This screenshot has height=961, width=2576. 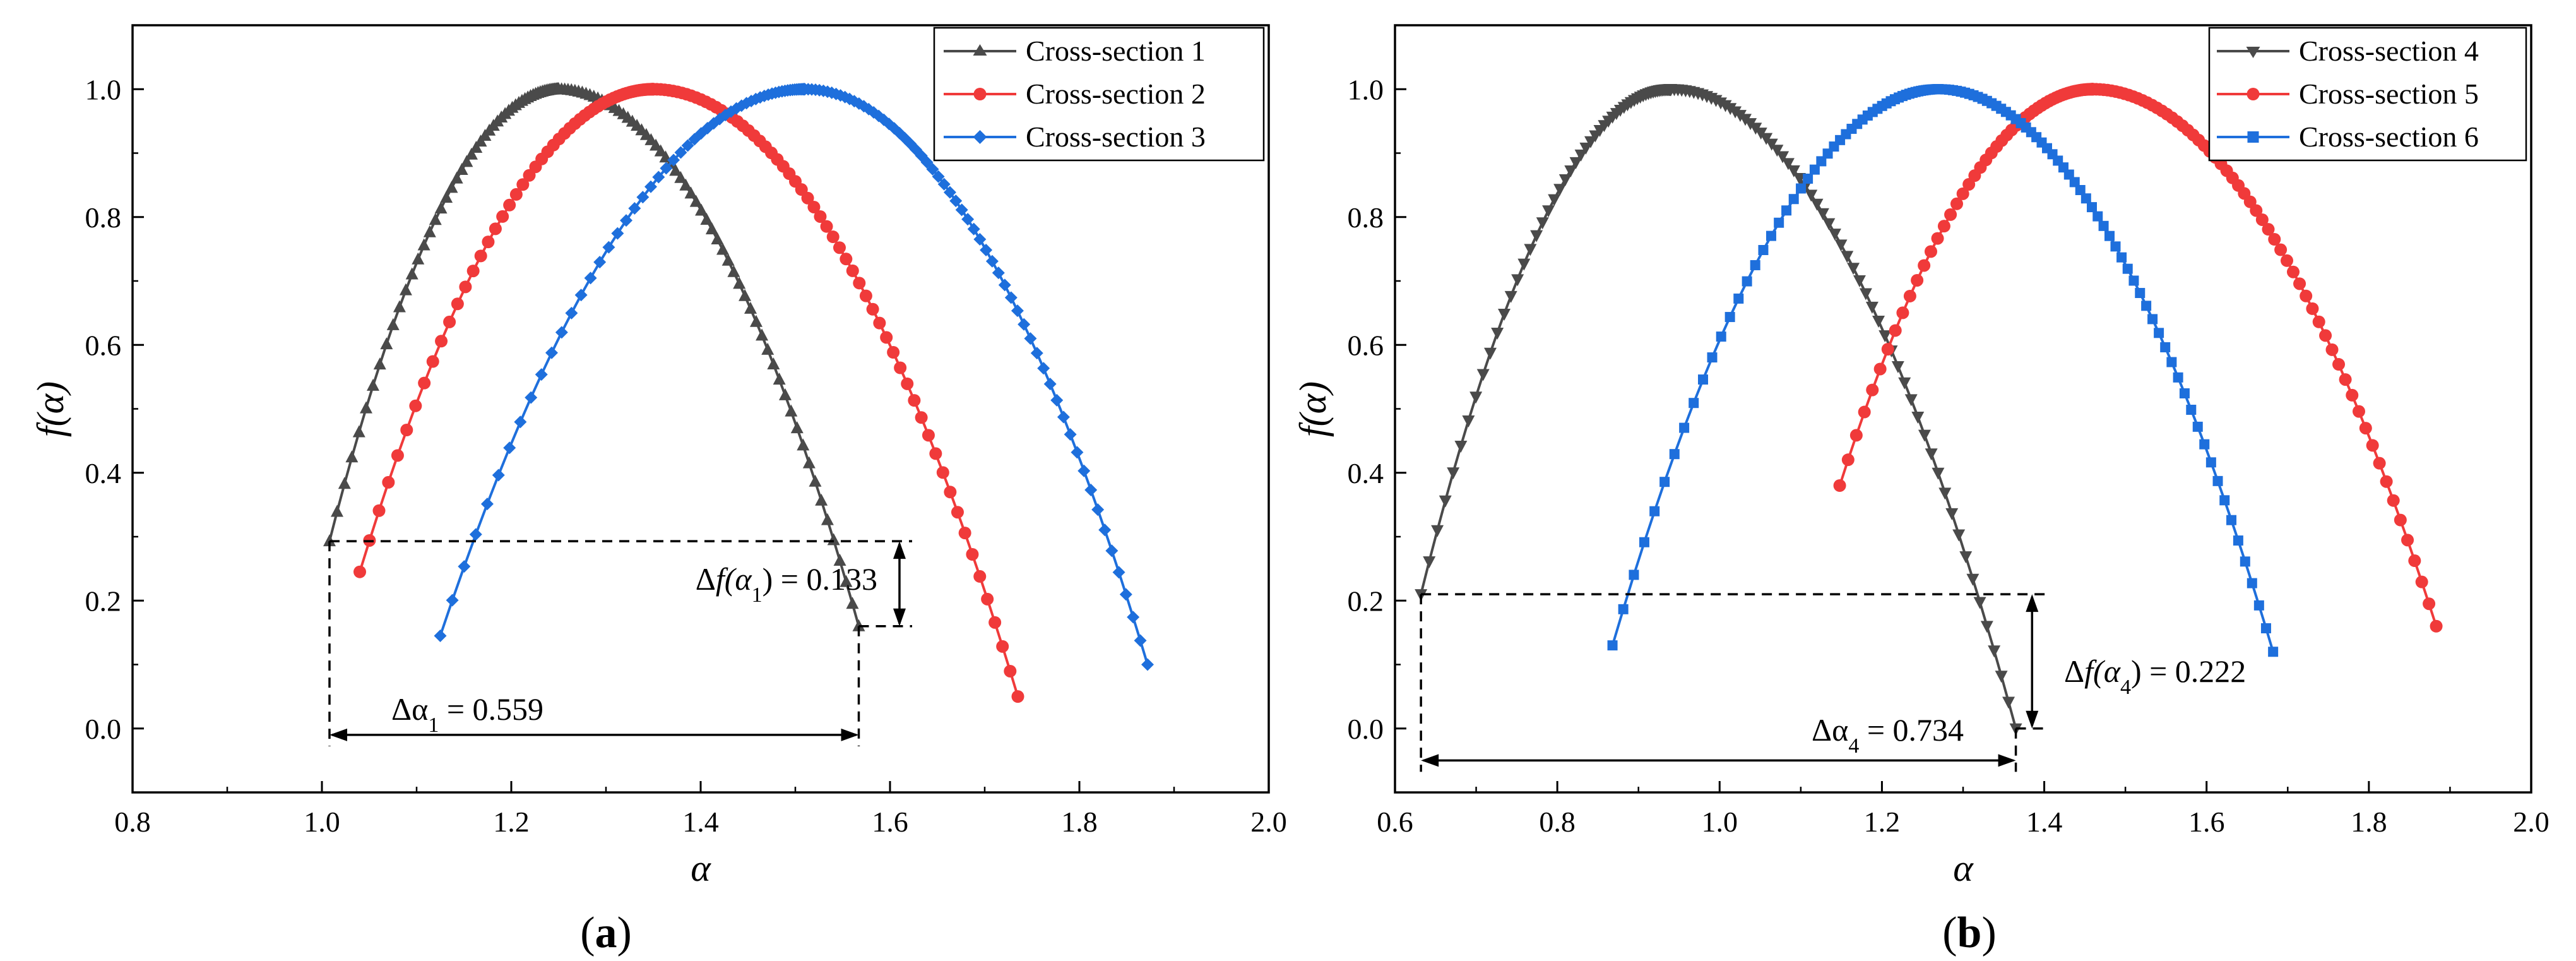 I want to click on panel-a-legend-item-2: Cross-section 2, so click(x=1075, y=94).